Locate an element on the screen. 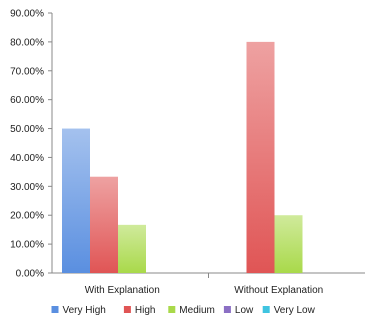 The image size is (369, 320). y-tick-label: 10.00% is located at coordinates (27, 245).